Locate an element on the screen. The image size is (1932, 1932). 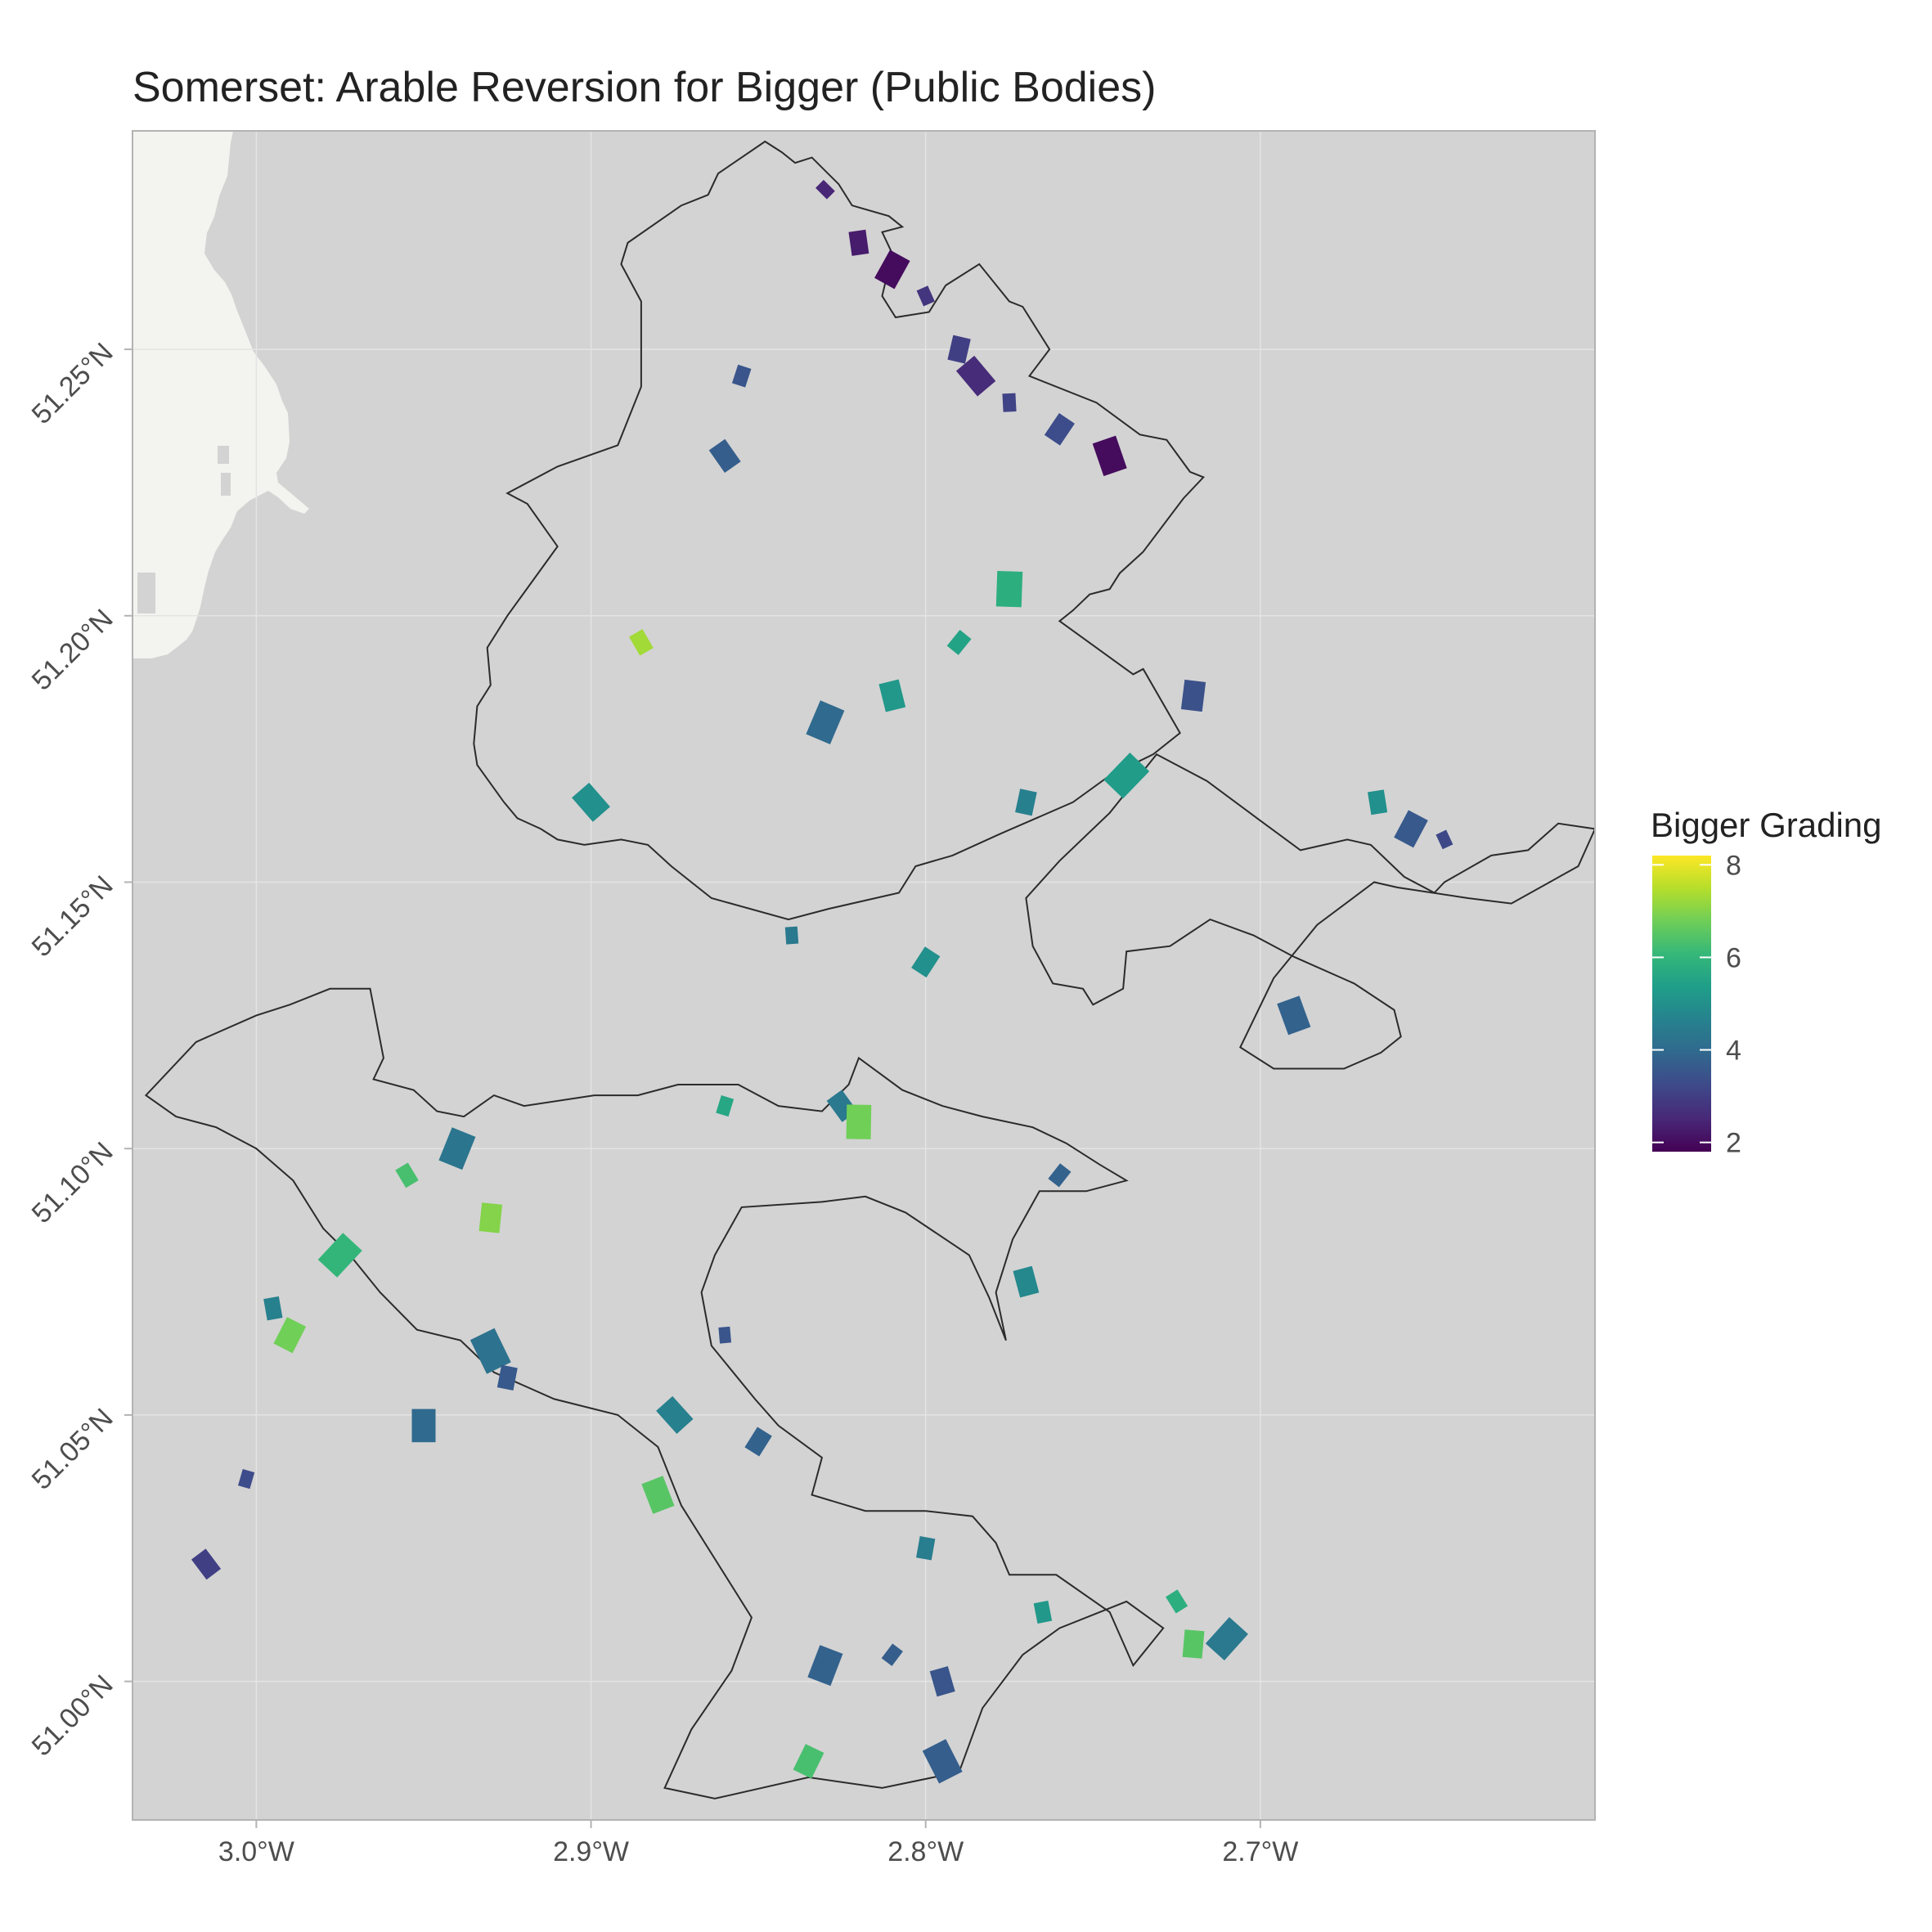
color-legend: Bigger Grading 2 4 6 8 is located at coordinates (1766, 983).